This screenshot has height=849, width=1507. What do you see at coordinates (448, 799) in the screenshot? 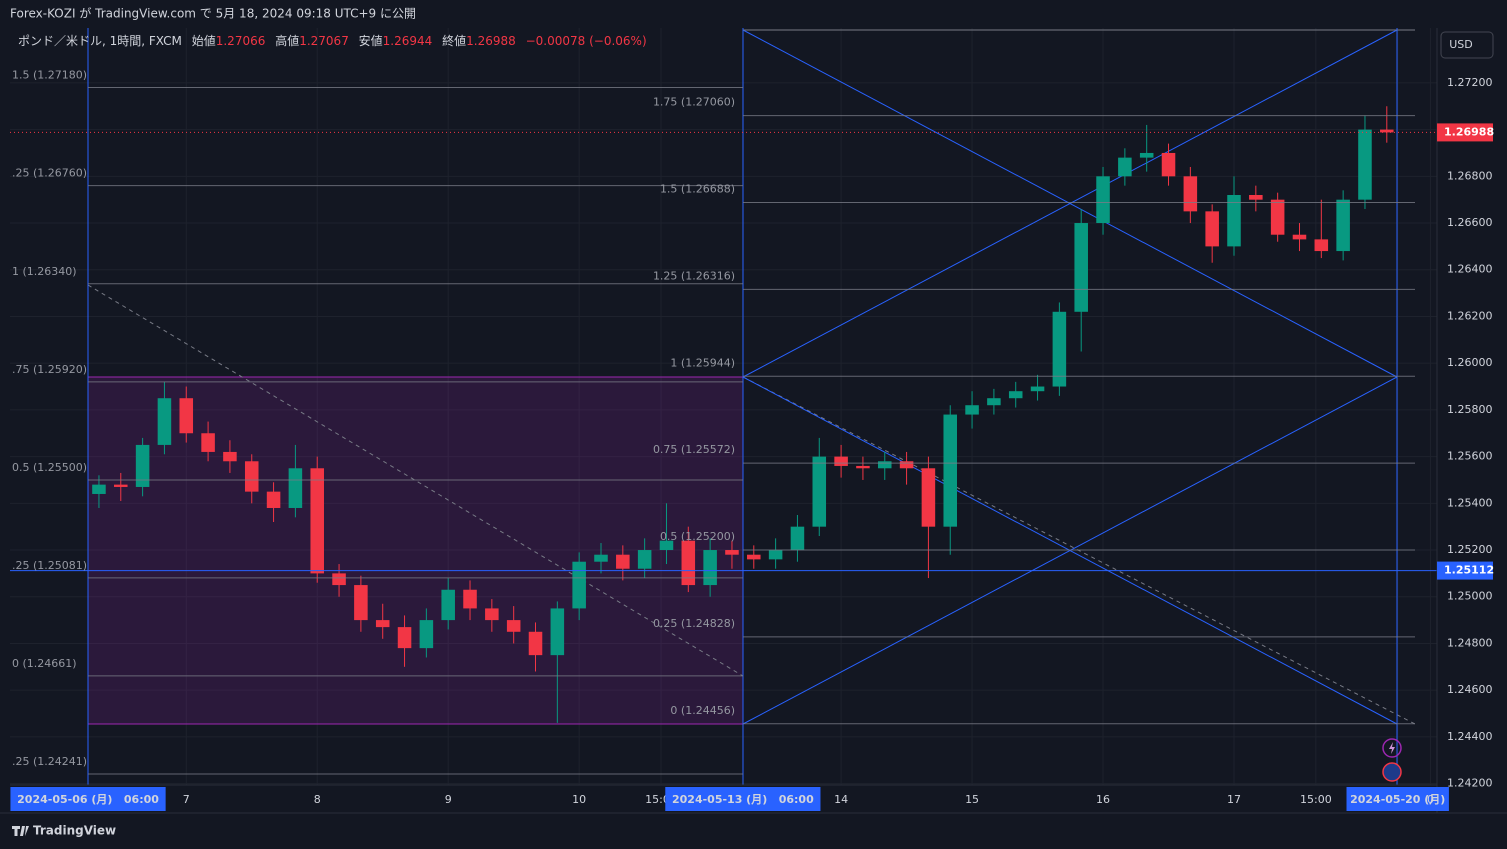
I see `x-tick-label: 9` at bounding box center [448, 799].